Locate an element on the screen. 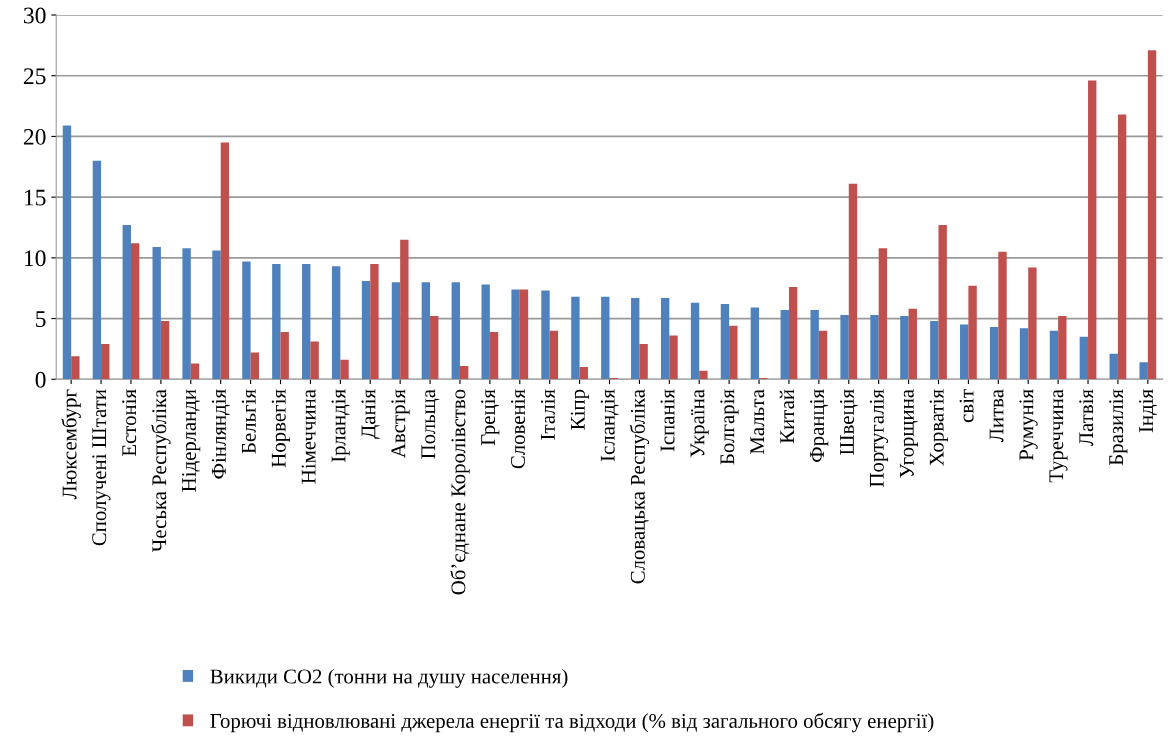 The width and height of the screenshot is (1171, 751). x-tick-label: Україна is located at coordinates (699, 423).